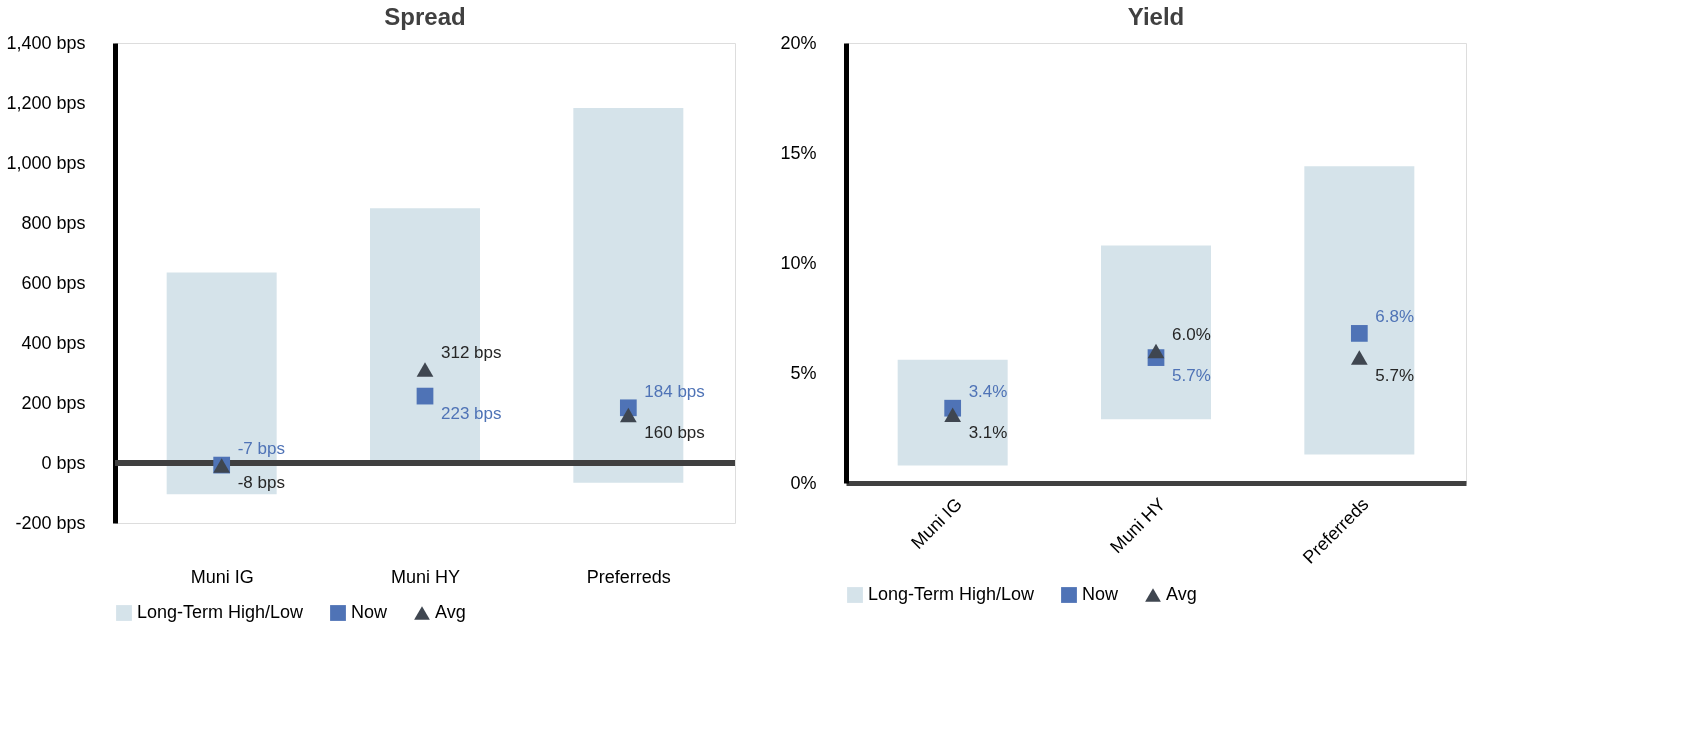 The image size is (1694, 747). I want to click on y-tick-label: 400 bps, so click(53, 342).